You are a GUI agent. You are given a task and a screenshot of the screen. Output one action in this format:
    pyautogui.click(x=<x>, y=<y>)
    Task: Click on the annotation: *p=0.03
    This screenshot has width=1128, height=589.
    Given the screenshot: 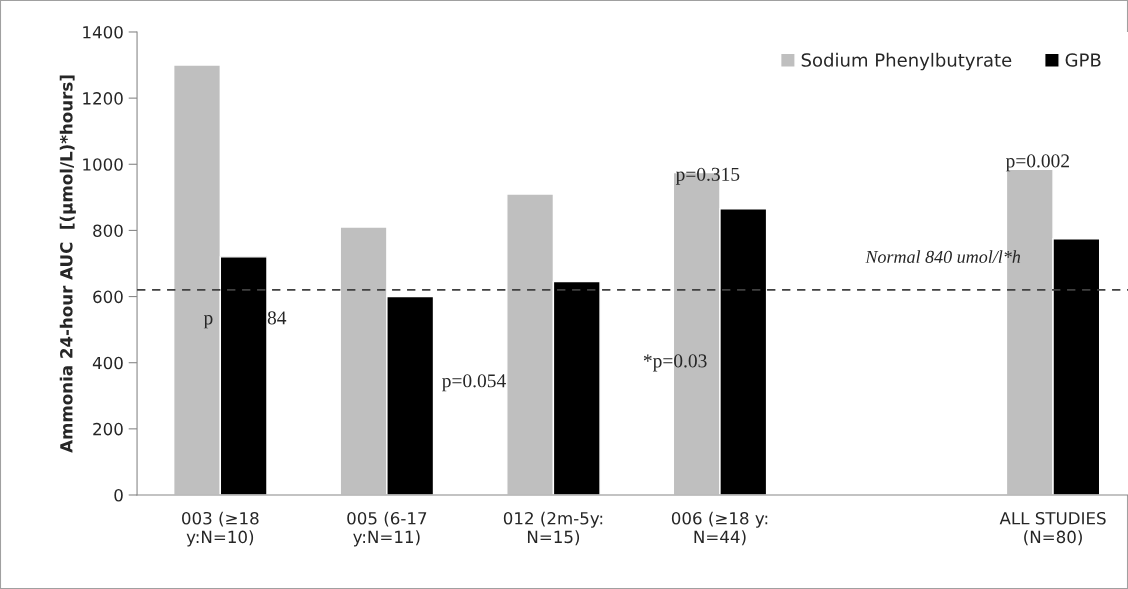 What is the action you would take?
    pyautogui.click(x=675, y=363)
    